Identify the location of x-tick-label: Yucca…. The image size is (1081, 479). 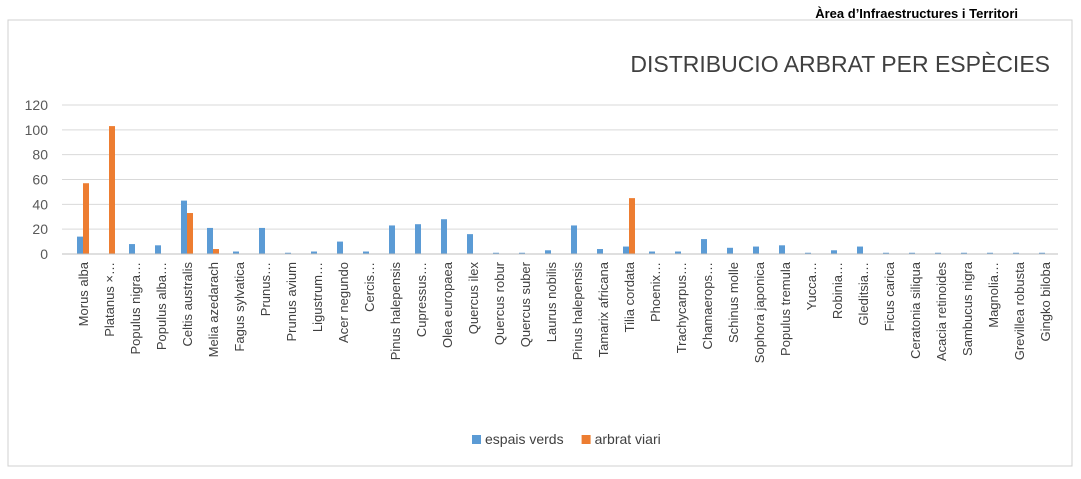
(811, 286).